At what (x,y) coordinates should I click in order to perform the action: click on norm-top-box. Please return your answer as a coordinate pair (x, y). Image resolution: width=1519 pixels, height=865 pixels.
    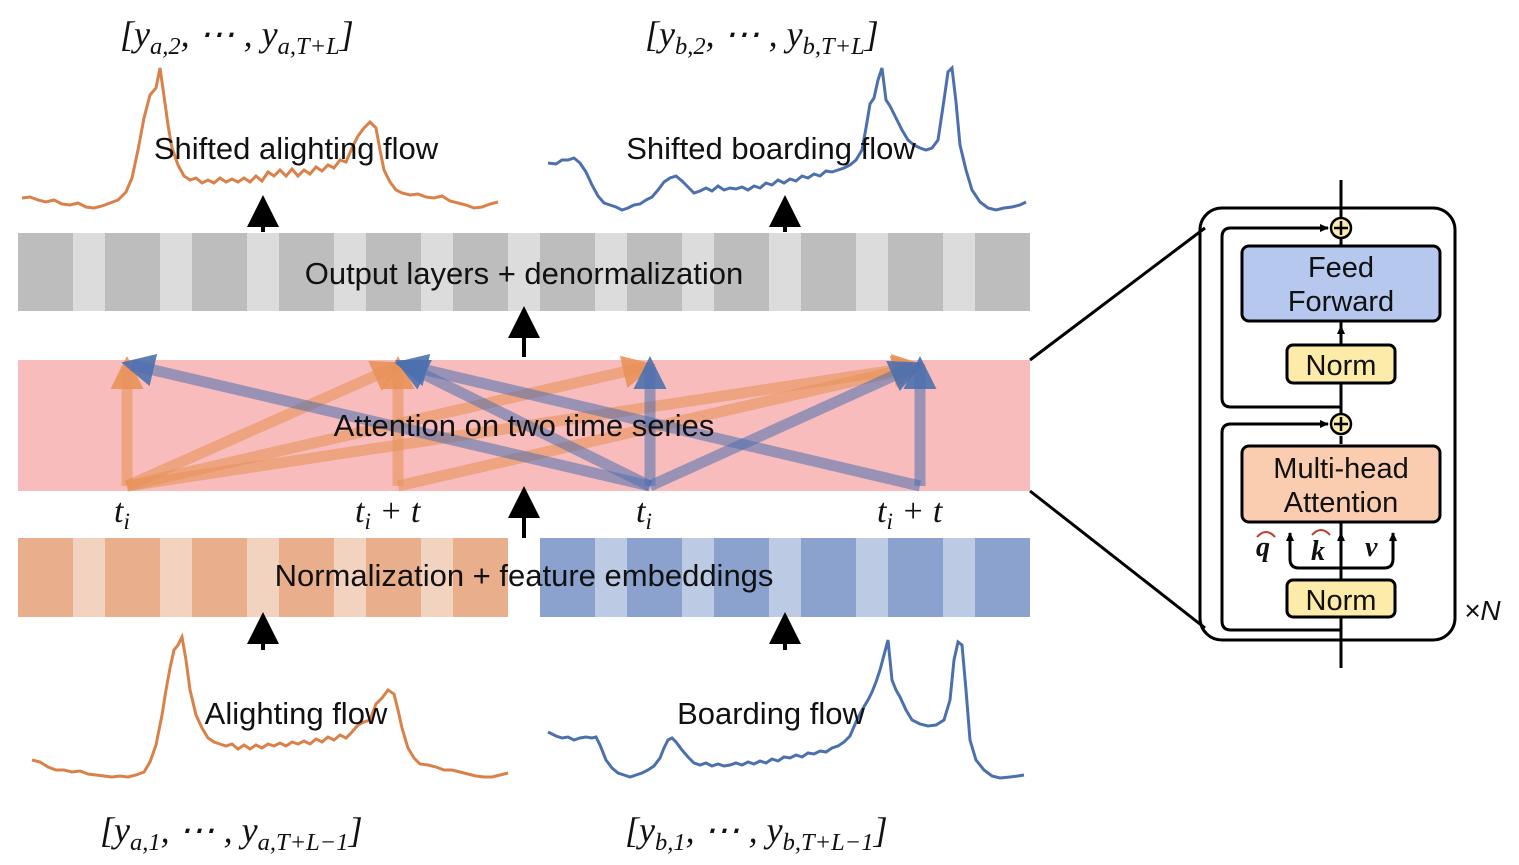
    Looking at the image, I should click on (1341, 364).